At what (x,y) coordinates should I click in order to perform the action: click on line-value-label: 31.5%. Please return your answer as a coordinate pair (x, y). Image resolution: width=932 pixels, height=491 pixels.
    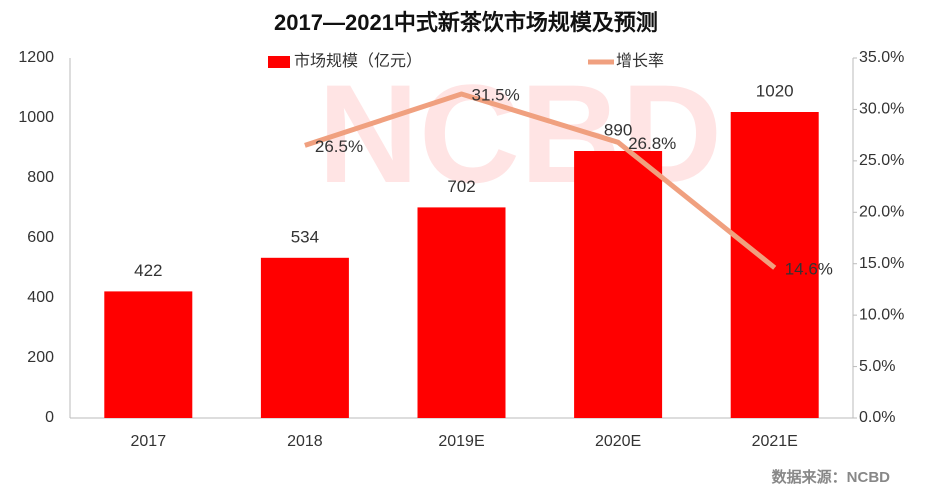
    Looking at the image, I should click on (496, 94).